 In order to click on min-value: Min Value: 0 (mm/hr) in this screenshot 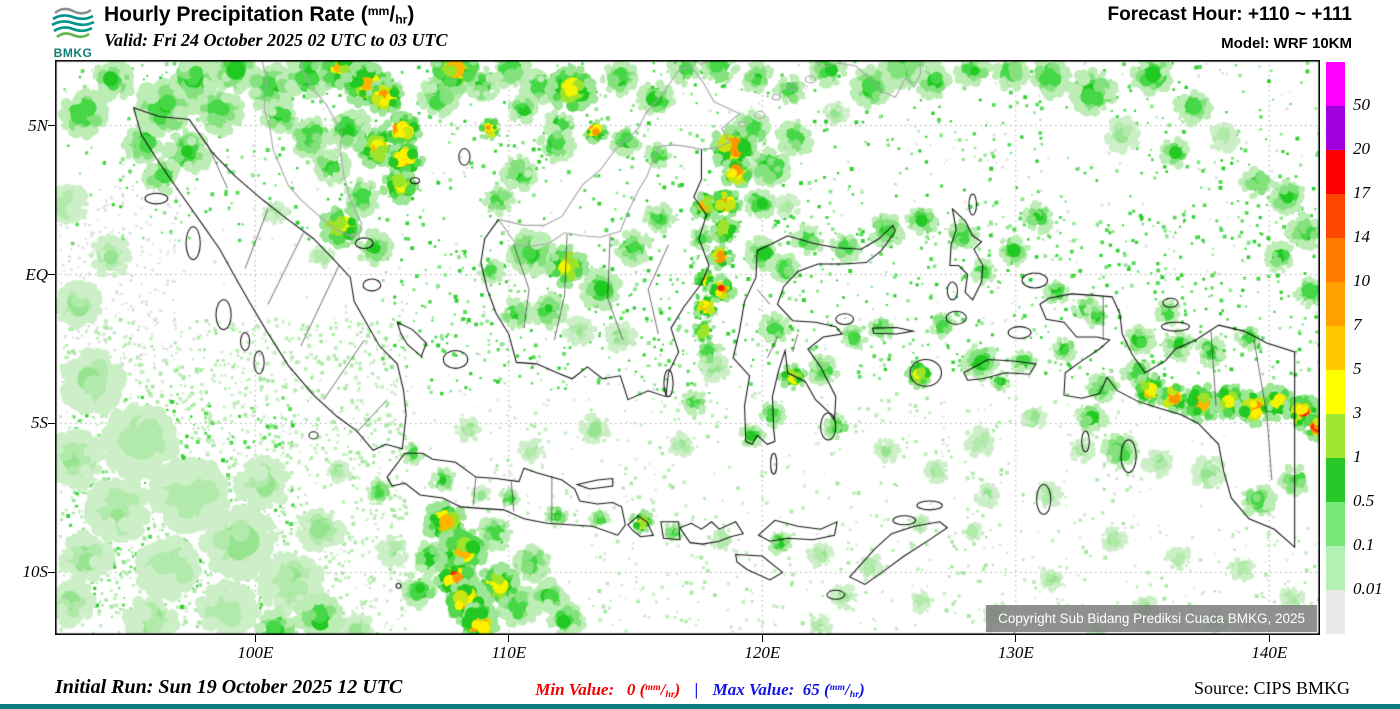, I will do `click(608, 690)`.